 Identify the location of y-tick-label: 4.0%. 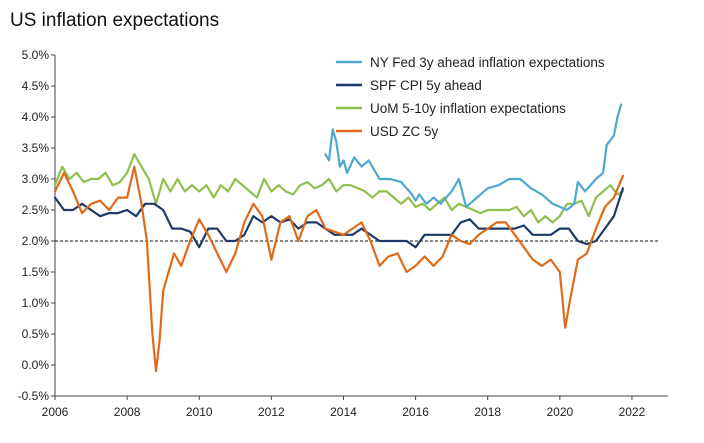
(36, 117).